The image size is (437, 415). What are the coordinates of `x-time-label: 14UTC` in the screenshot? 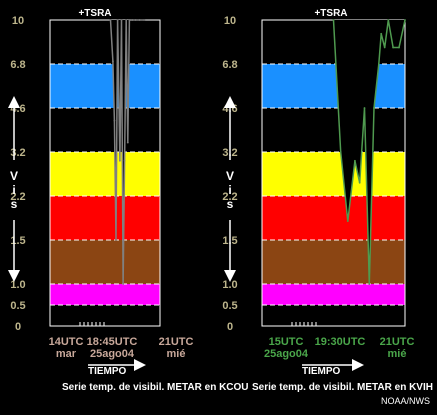 It's located at (66, 342).